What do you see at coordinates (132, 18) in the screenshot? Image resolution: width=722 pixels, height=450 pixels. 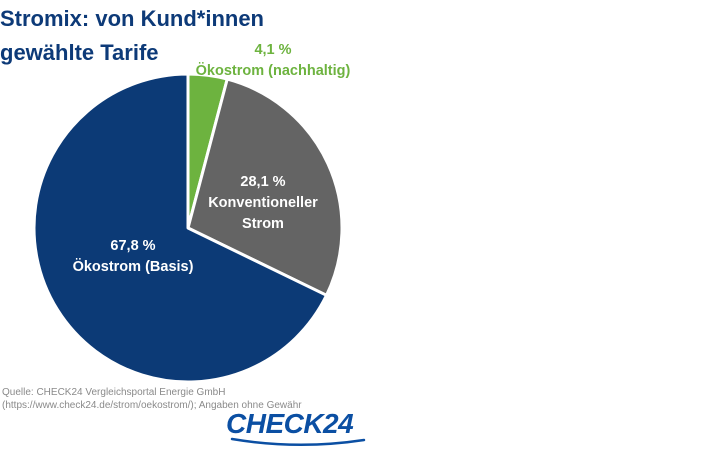 I see `chart-title-line-1: Stromix: von Kund*innen` at bounding box center [132, 18].